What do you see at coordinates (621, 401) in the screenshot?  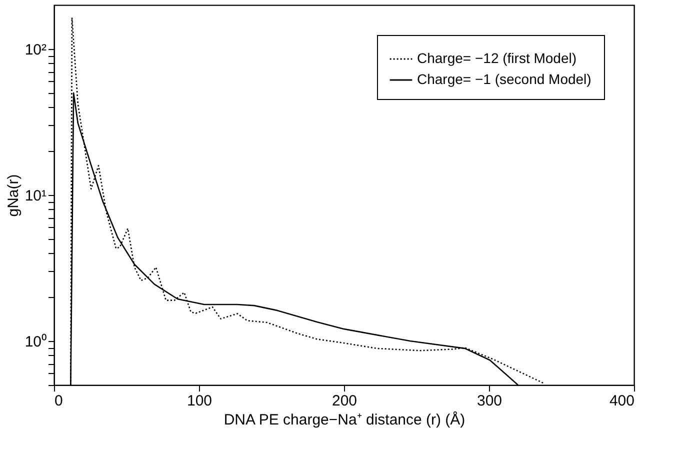 I see `x-tick-label: 400` at bounding box center [621, 401].